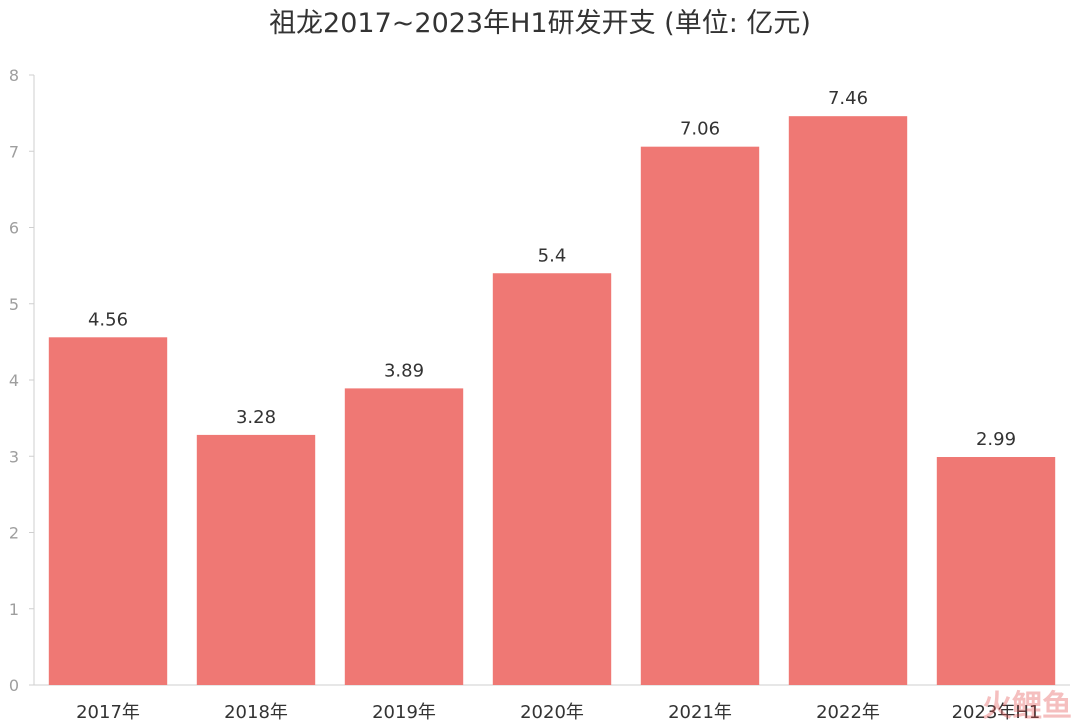 This screenshot has height=726, width=1080. What do you see at coordinates (14, 456) in the screenshot?
I see `y-tick-label: 3` at bounding box center [14, 456].